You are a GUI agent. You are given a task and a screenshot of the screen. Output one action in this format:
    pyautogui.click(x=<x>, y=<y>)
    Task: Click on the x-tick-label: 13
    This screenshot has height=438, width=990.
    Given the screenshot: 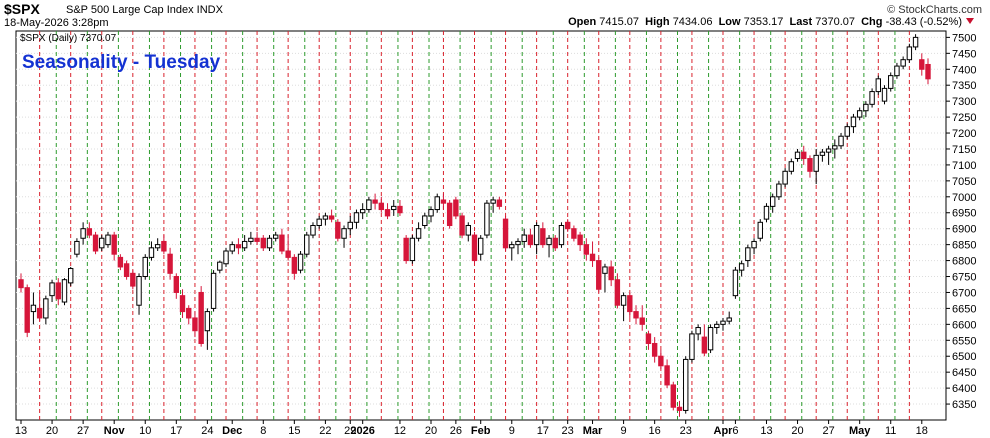 What is the action you would take?
    pyautogui.click(x=21, y=431)
    